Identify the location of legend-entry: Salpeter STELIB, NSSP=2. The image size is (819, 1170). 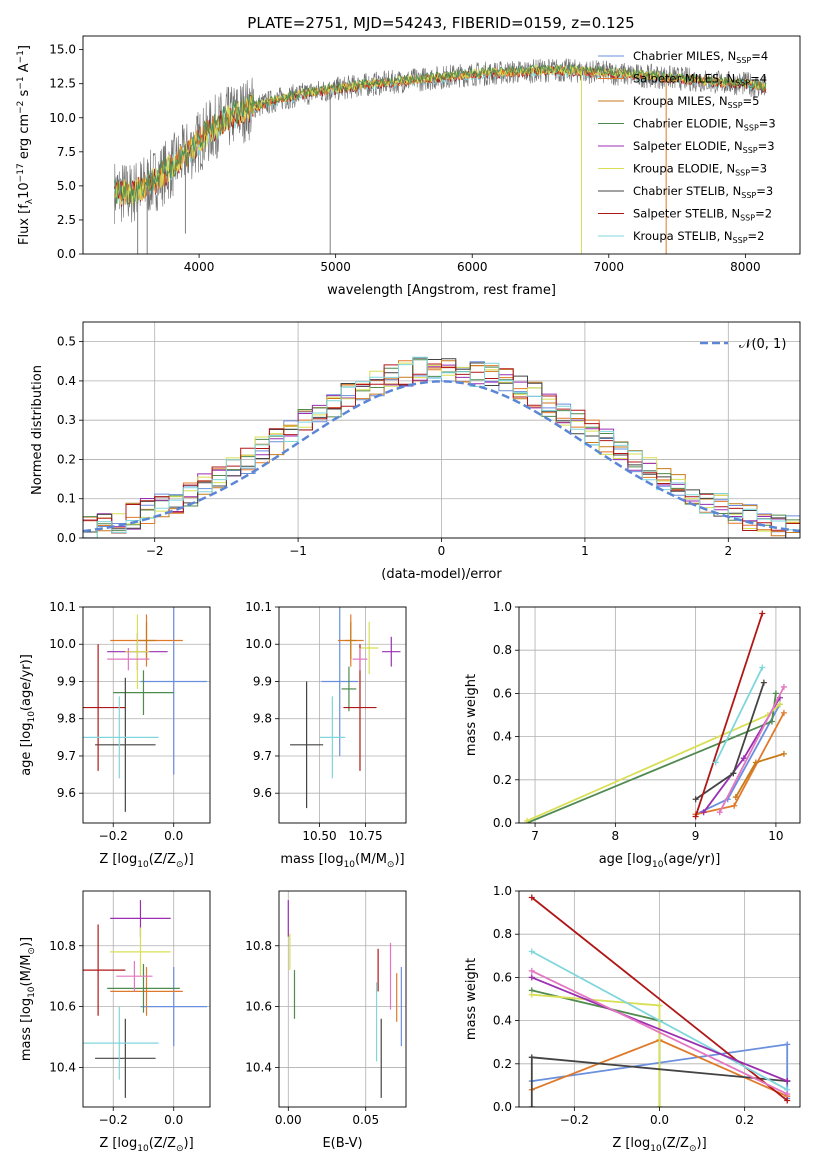
(702, 215).